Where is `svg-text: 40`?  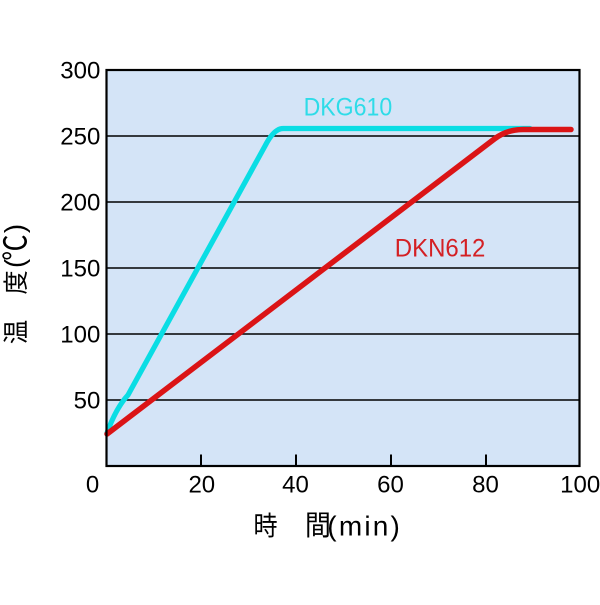 svg-text: 40 is located at coordinates (295, 485).